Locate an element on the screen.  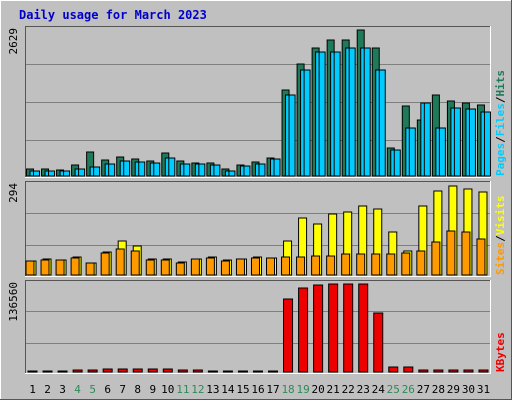
day-label: 29 is located at coordinates (453, 389).